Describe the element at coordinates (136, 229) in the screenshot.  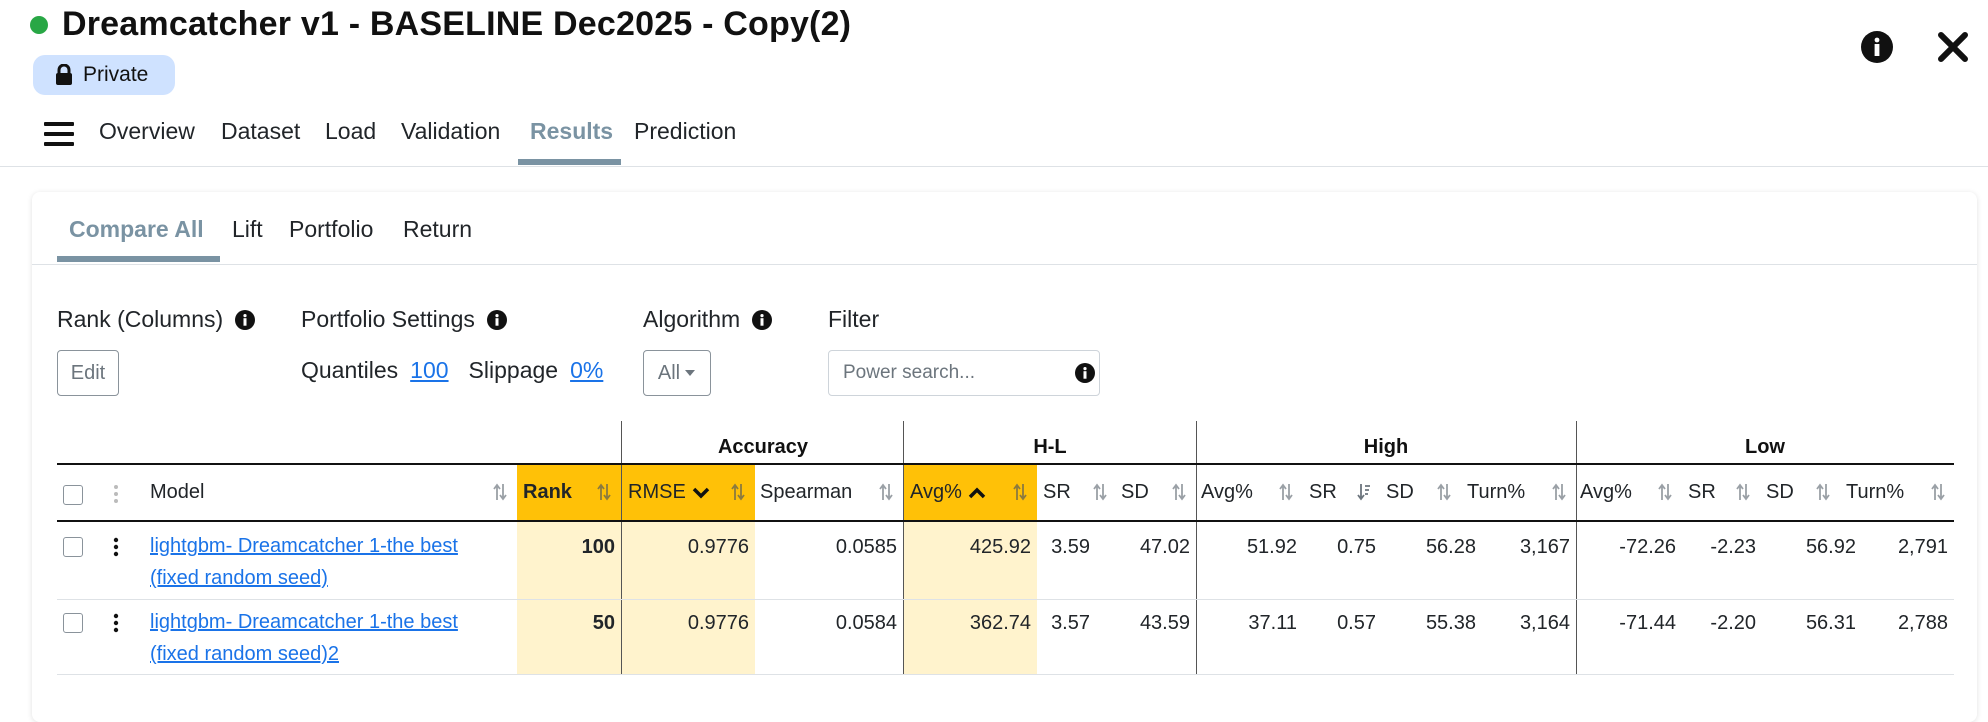
I see `subtab-compare-all: Compare All` at that location.